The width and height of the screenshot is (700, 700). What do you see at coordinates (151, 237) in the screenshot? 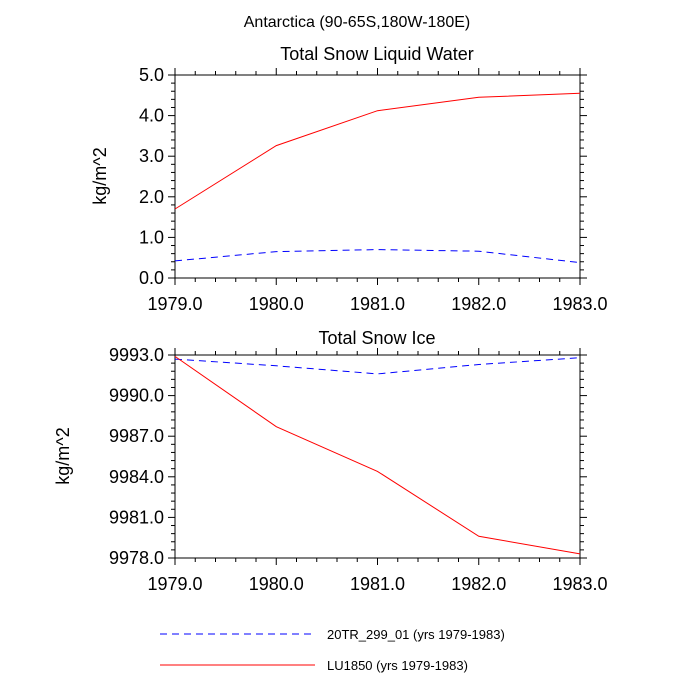
I see `y-tick-label: 1.0` at bounding box center [151, 237].